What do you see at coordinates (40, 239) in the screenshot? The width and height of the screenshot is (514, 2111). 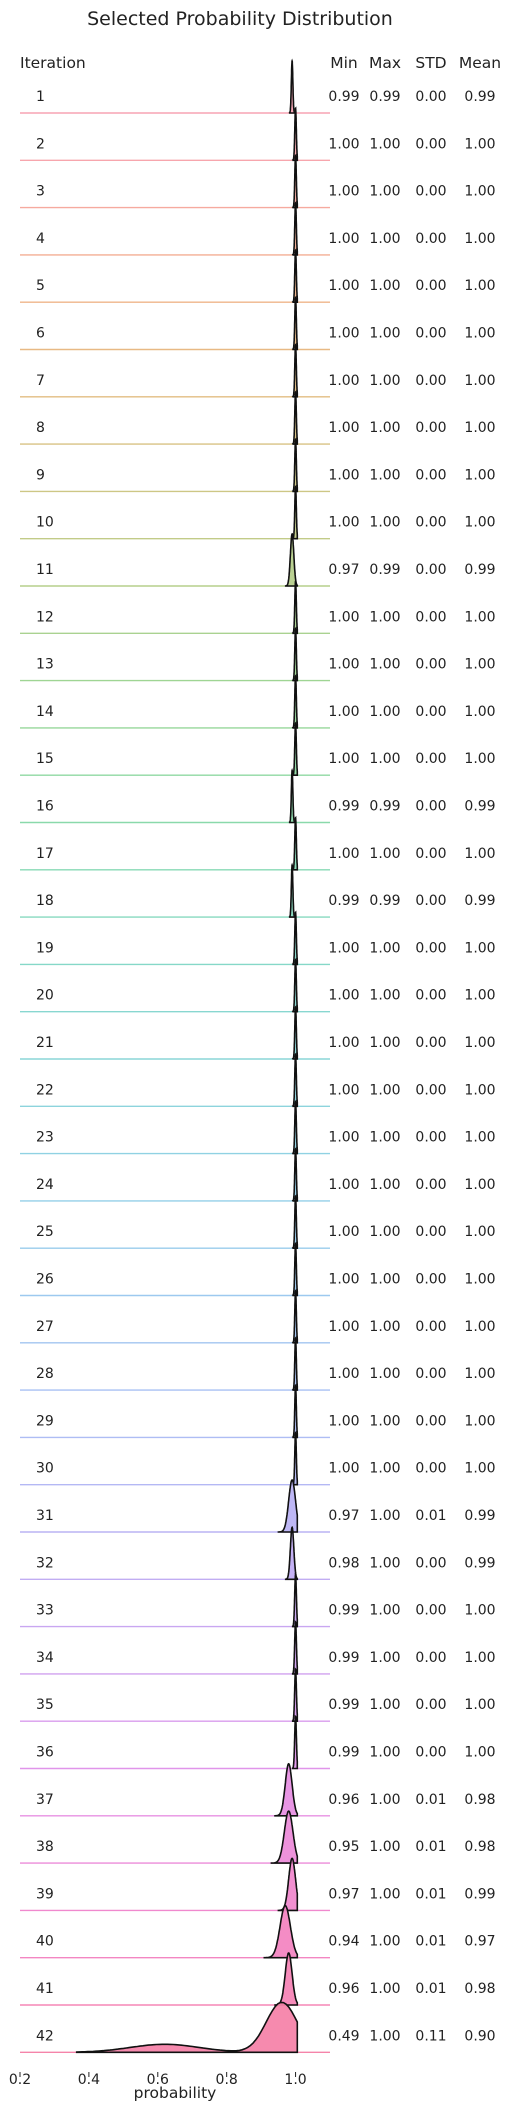 I see `iteration-label: 4` at bounding box center [40, 239].